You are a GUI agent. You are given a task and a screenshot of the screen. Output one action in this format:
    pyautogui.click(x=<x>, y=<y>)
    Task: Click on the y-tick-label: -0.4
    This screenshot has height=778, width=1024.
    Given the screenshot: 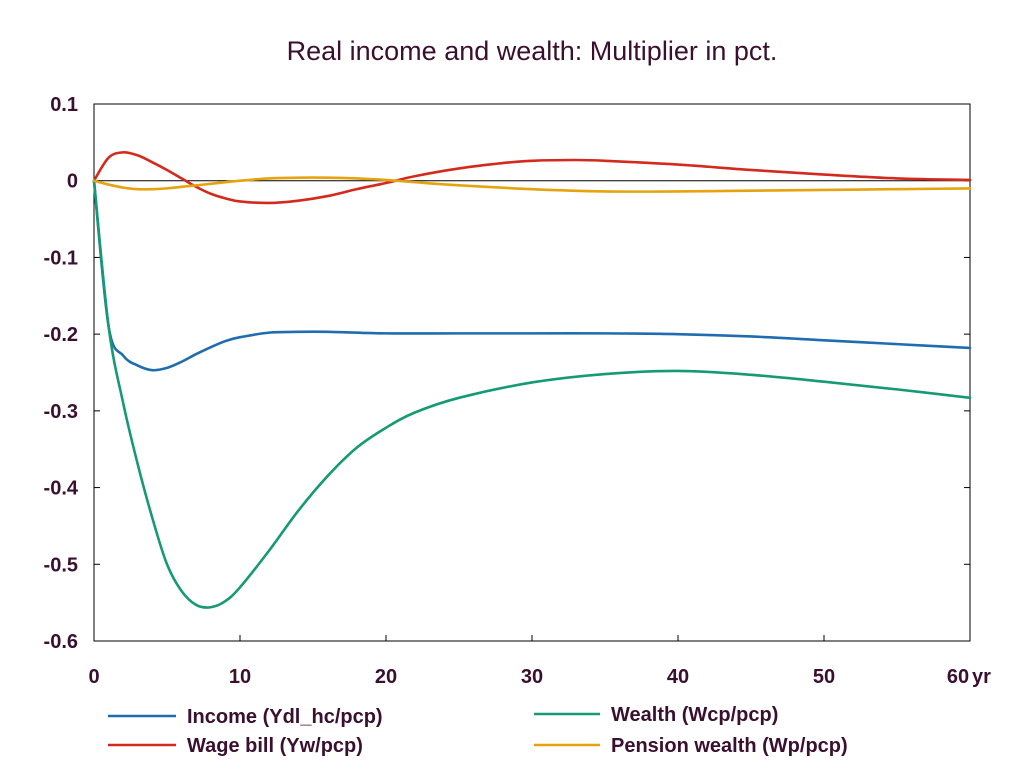 What is the action you would take?
    pyautogui.click(x=61, y=489)
    